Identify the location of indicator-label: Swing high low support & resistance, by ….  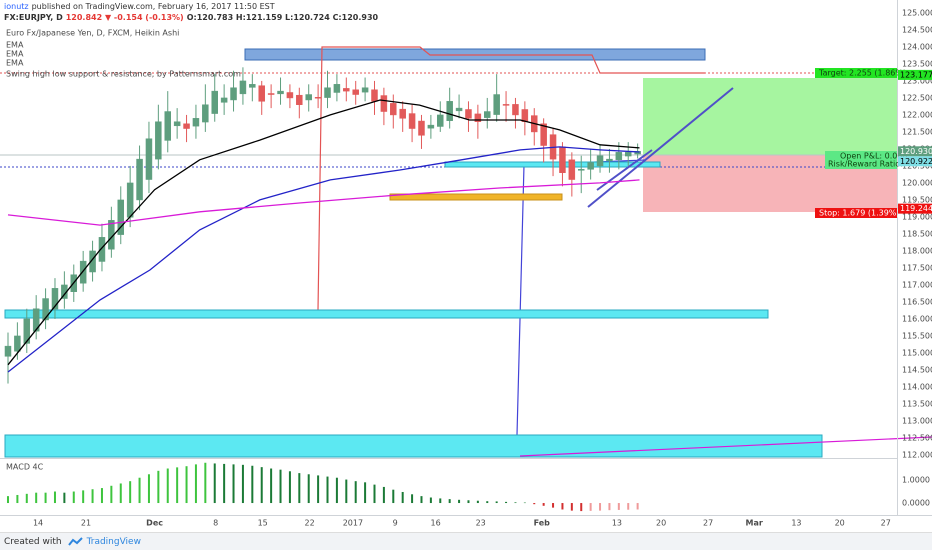
(123, 74).